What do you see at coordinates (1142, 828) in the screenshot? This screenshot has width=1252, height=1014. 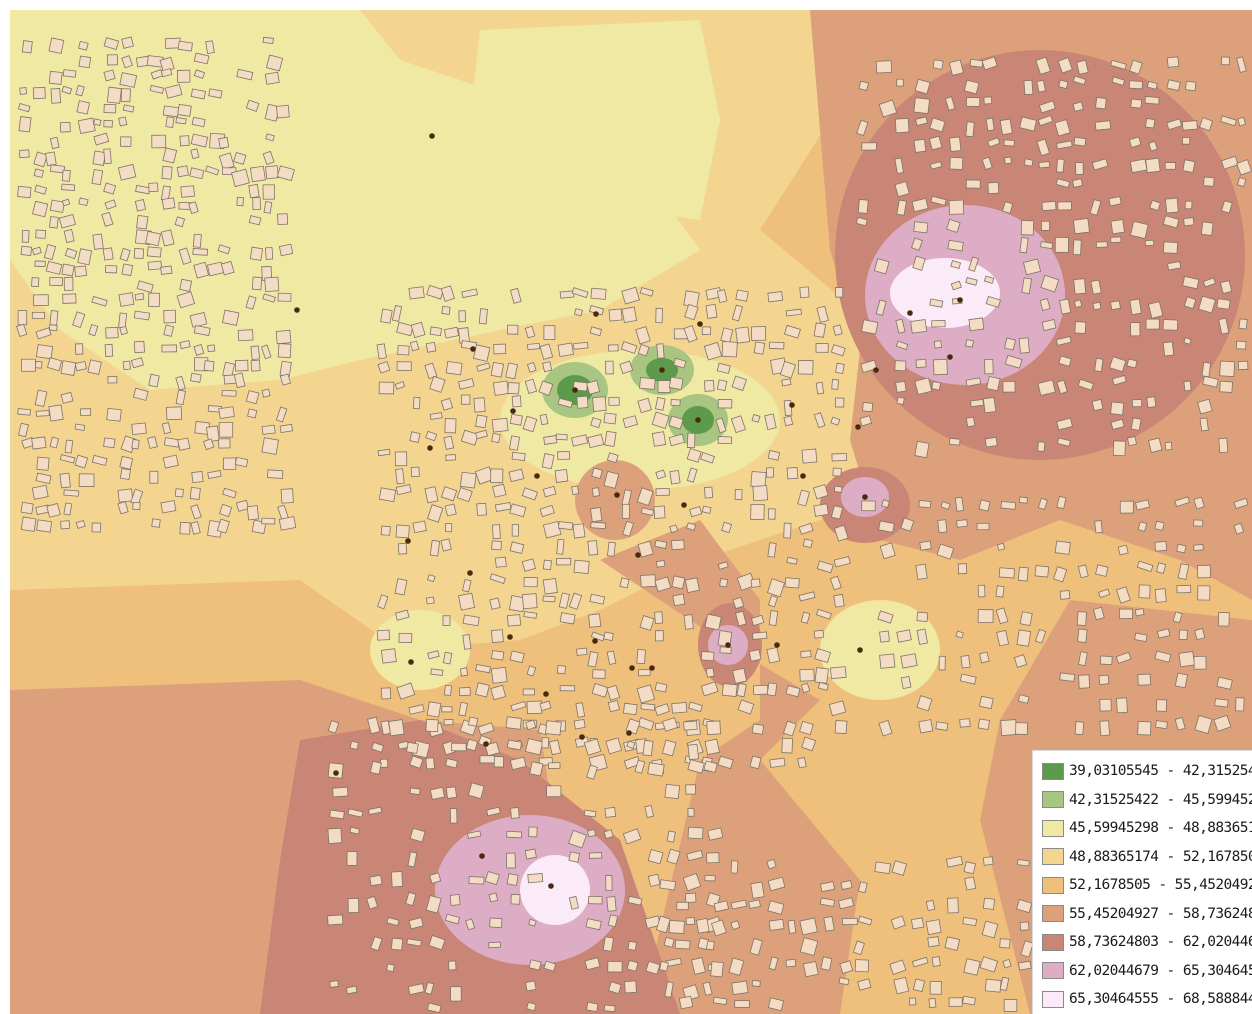 I see `legend-item: 45,59945298 - 48,88365174` at bounding box center [1142, 828].